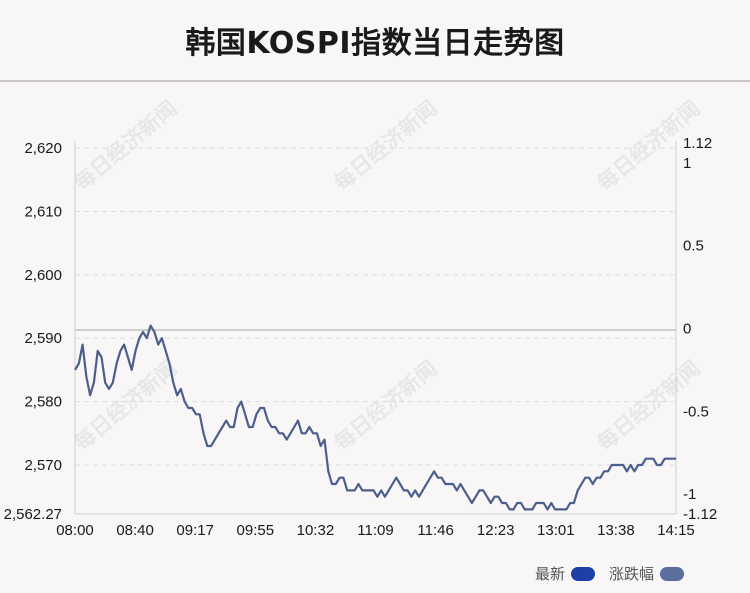 The height and width of the screenshot is (593, 750). What do you see at coordinates (43, 148) in the screenshot?
I see `y-left-tick-label: 2,620` at bounding box center [43, 148].